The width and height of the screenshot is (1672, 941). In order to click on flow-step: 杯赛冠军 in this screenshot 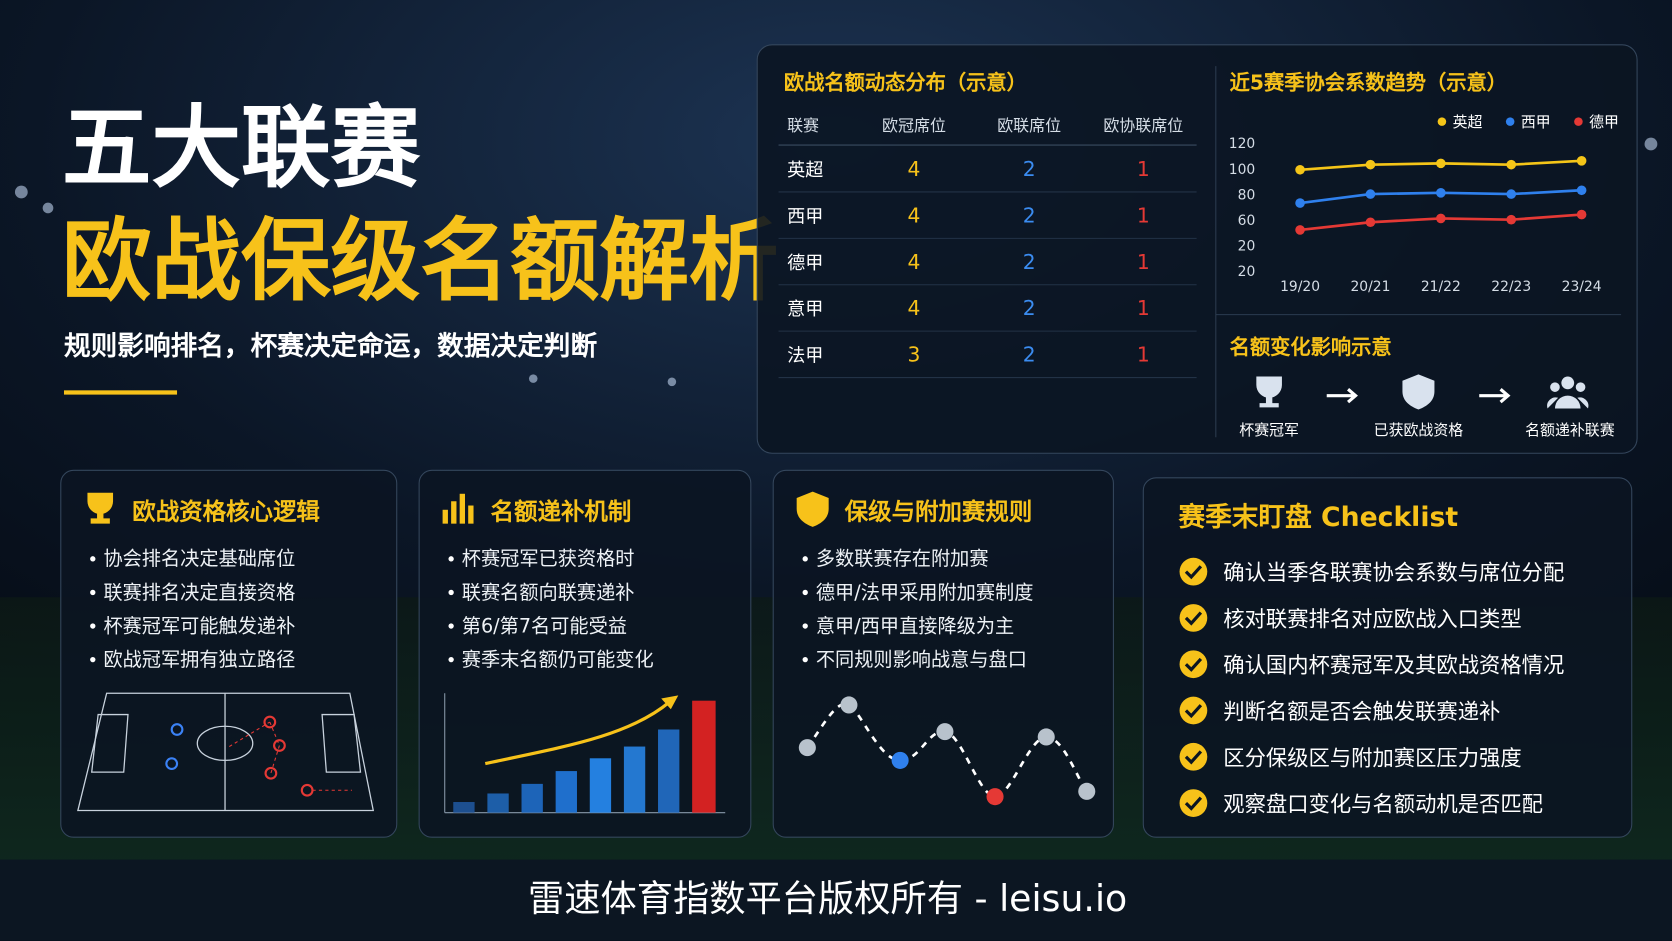, I will do `click(1269, 430)`.